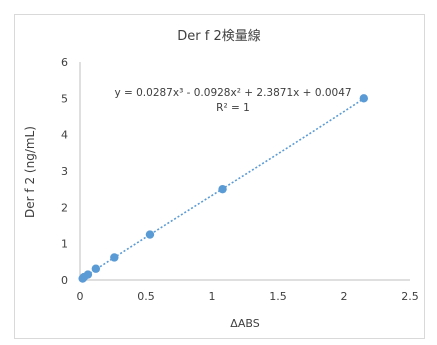 The height and width of the screenshot is (345, 437). Describe the element at coordinates (212, 296) in the screenshot. I see `x-tick-label: 1` at that location.